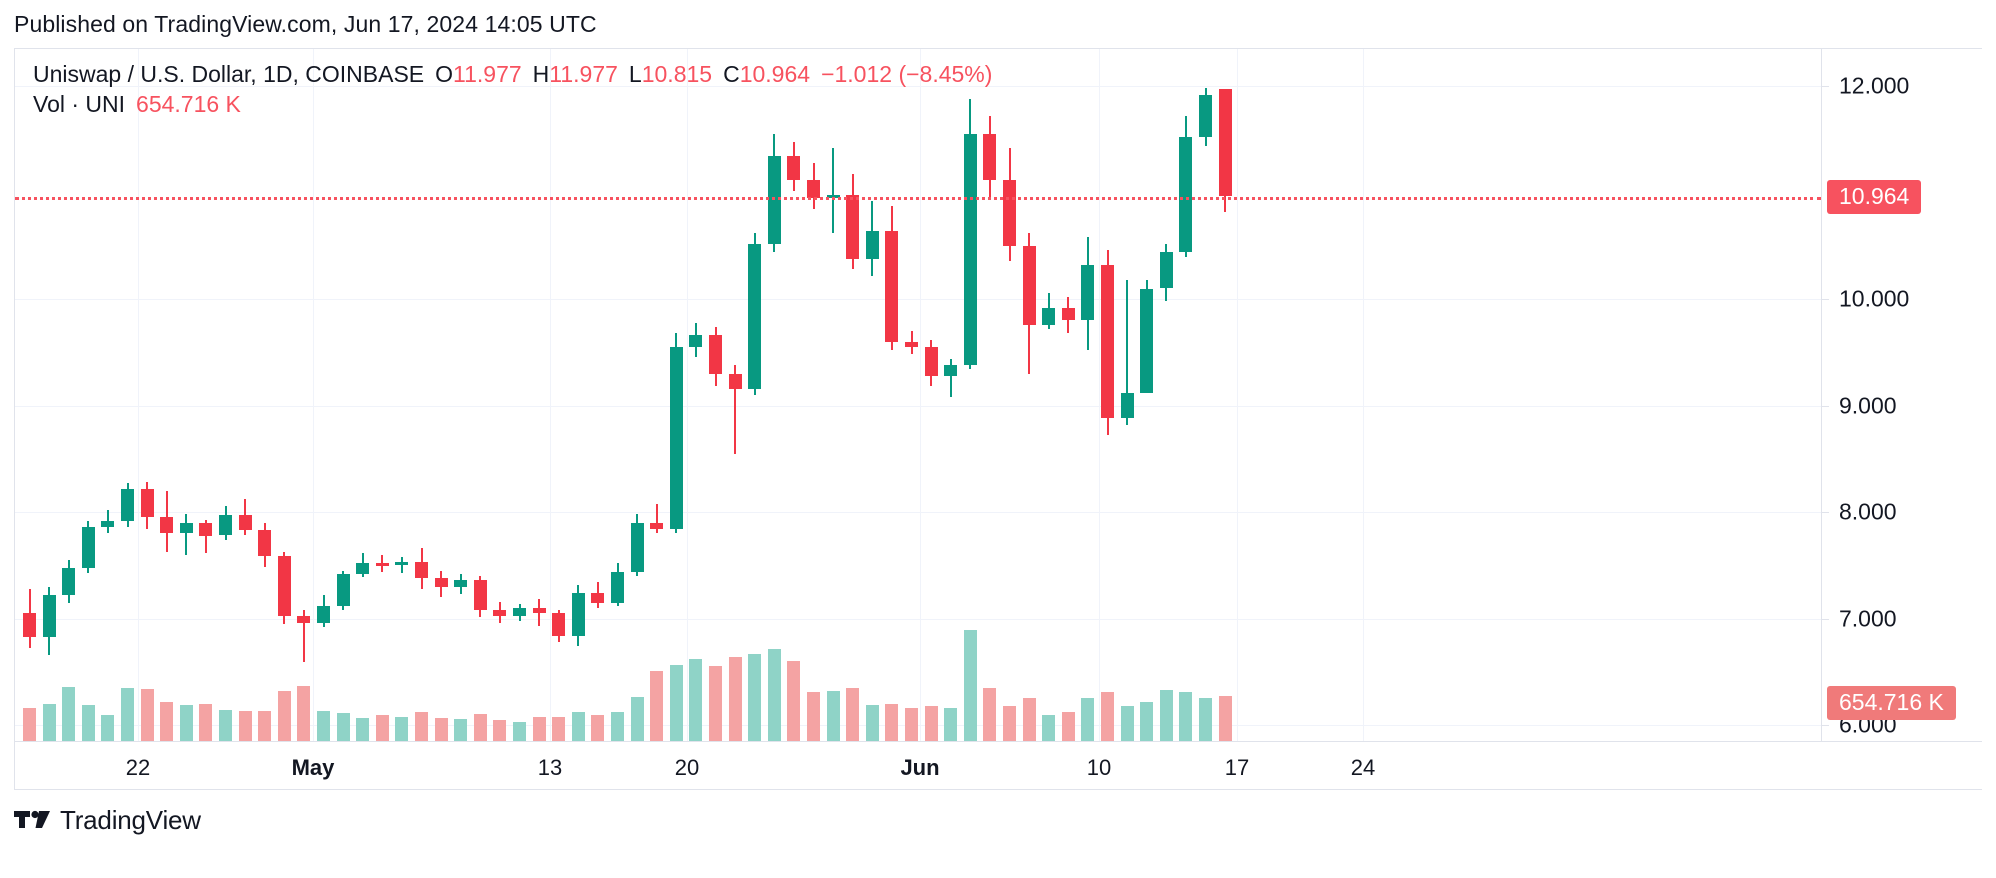  I want to click on time-scale-label: 10, so click(1099, 767).